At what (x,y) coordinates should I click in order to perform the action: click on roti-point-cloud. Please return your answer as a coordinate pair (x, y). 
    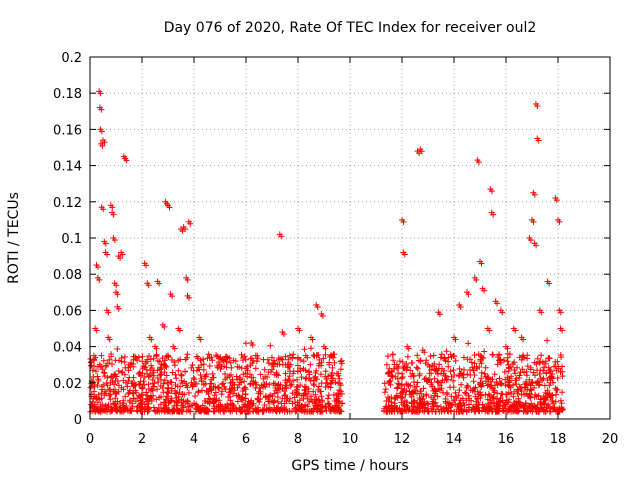
    Looking at the image, I should click on (326, 376).